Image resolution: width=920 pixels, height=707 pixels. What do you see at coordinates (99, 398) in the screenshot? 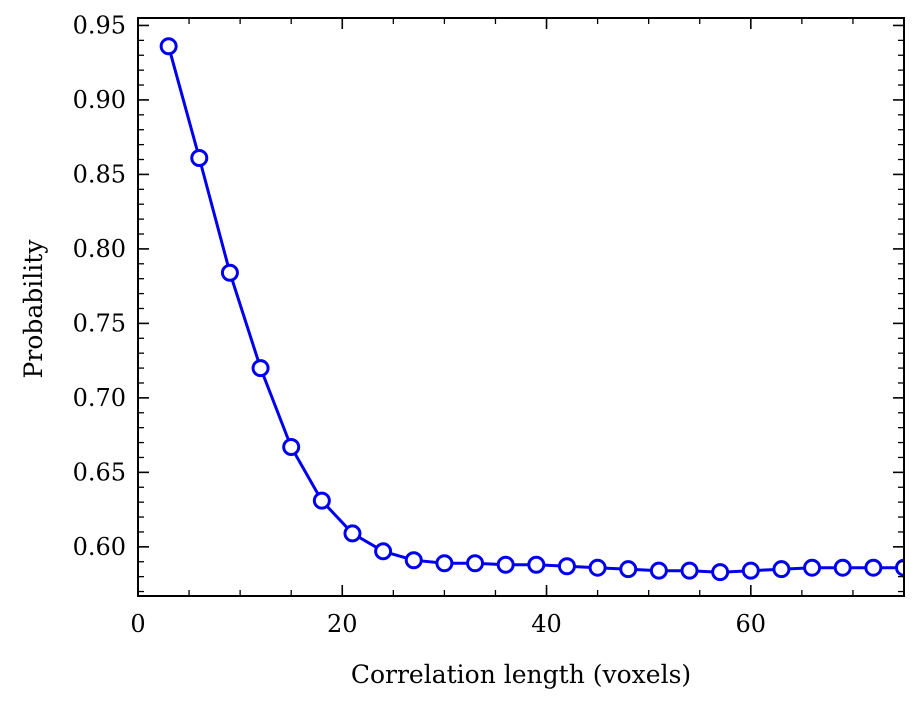
I see `y-tick-label: 0.70` at bounding box center [99, 398].